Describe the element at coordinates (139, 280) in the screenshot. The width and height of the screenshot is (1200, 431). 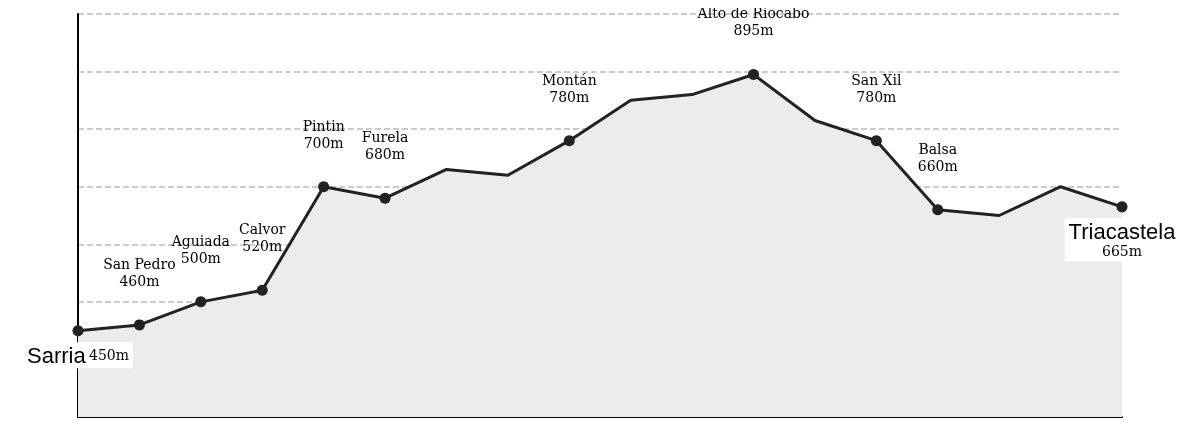
I see `data-label: 460m` at that location.